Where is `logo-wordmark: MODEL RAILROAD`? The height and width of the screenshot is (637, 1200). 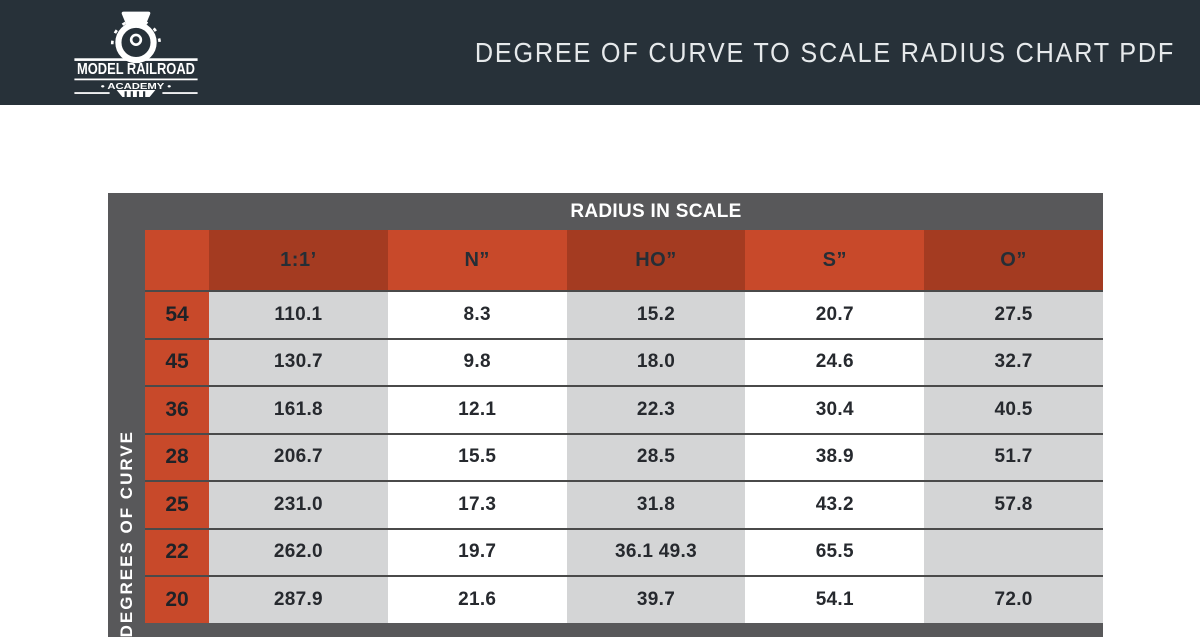 logo-wordmark: MODEL RAILROAD is located at coordinates (136, 69).